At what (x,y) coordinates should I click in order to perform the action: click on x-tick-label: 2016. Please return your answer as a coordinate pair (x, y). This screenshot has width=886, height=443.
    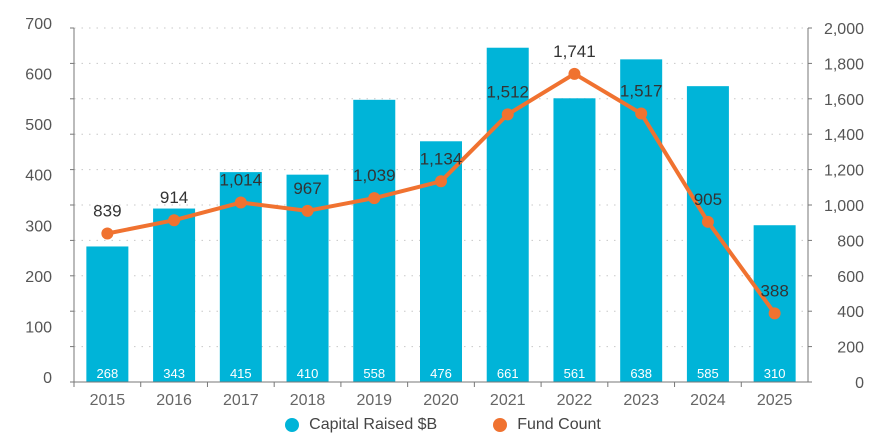
    Looking at the image, I should click on (174, 400).